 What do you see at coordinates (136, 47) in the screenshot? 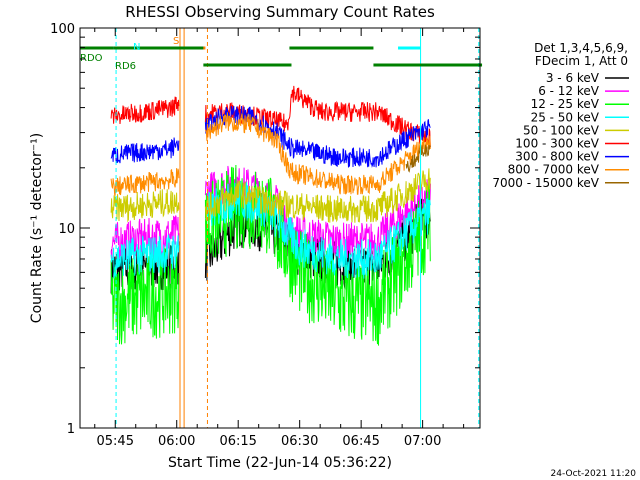
I see `flag-label-0: N` at bounding box center [136, 47].